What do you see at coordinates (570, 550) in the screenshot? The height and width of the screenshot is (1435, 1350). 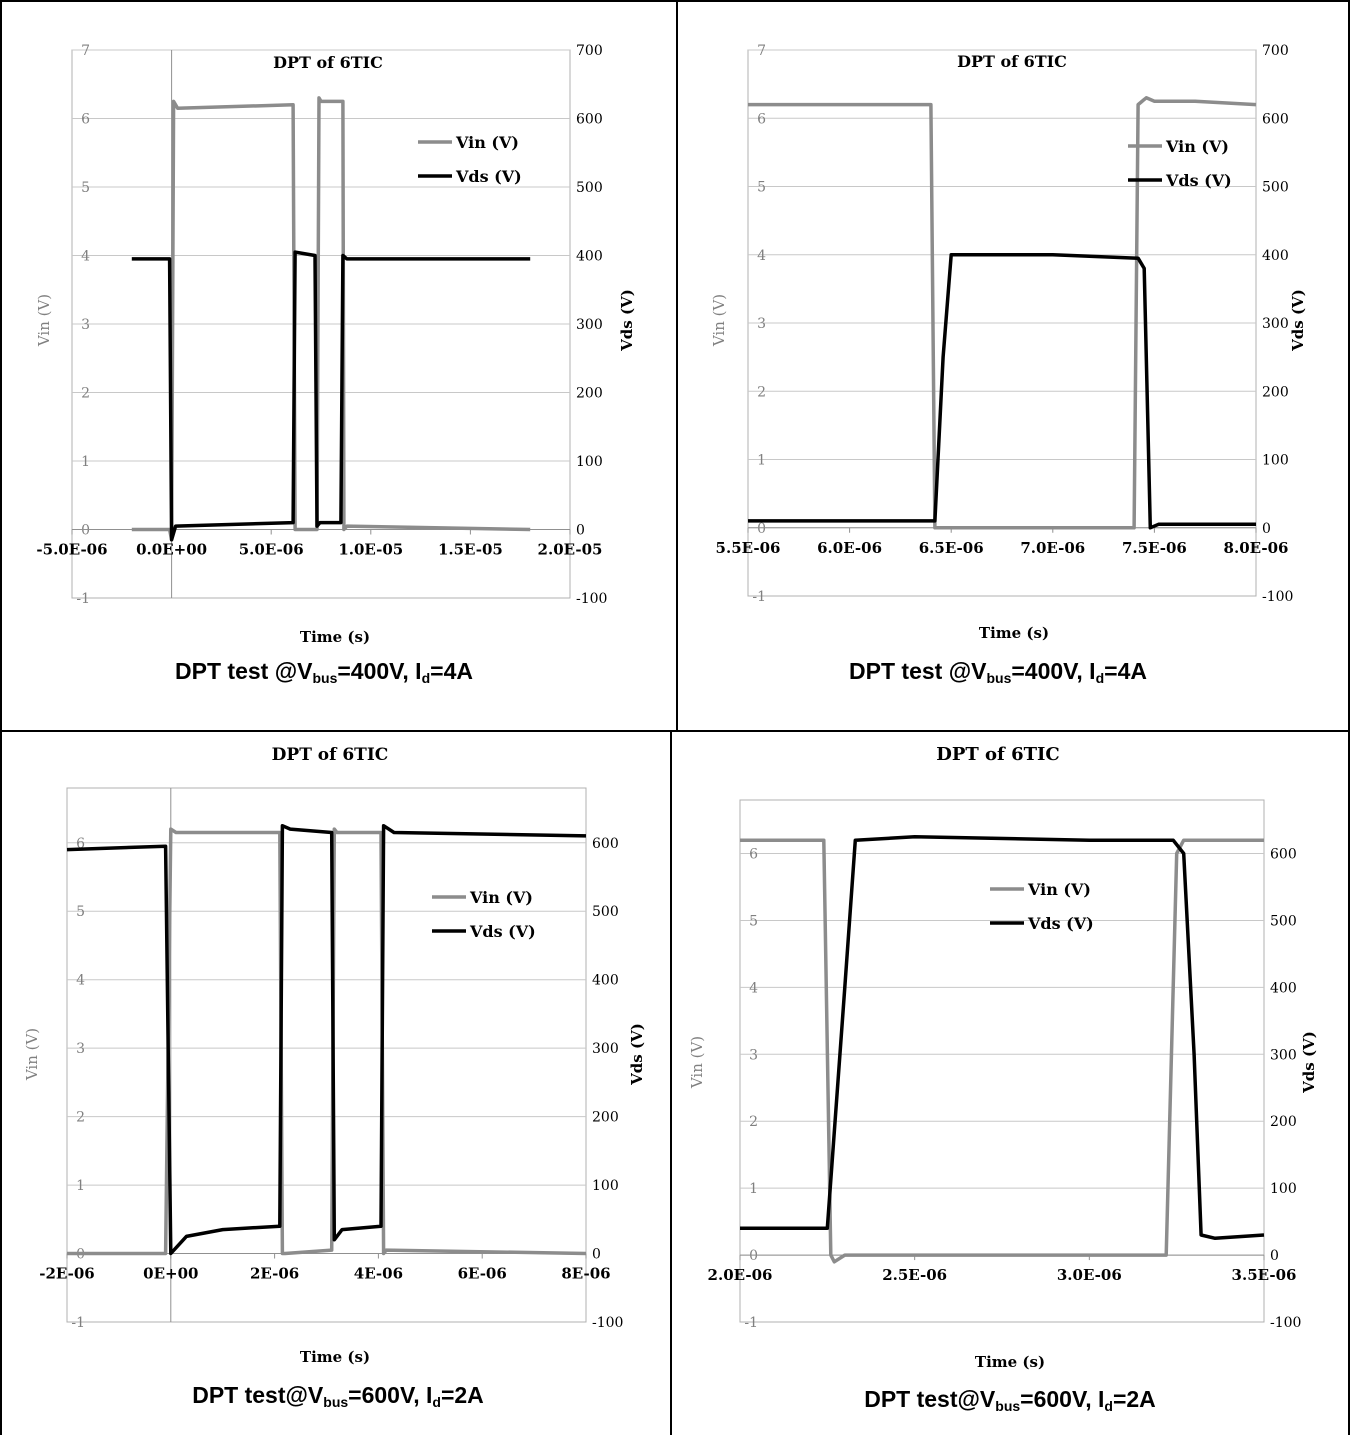 I see `x-tick-label: 2.0E-05` at bounding box center [570, 550].